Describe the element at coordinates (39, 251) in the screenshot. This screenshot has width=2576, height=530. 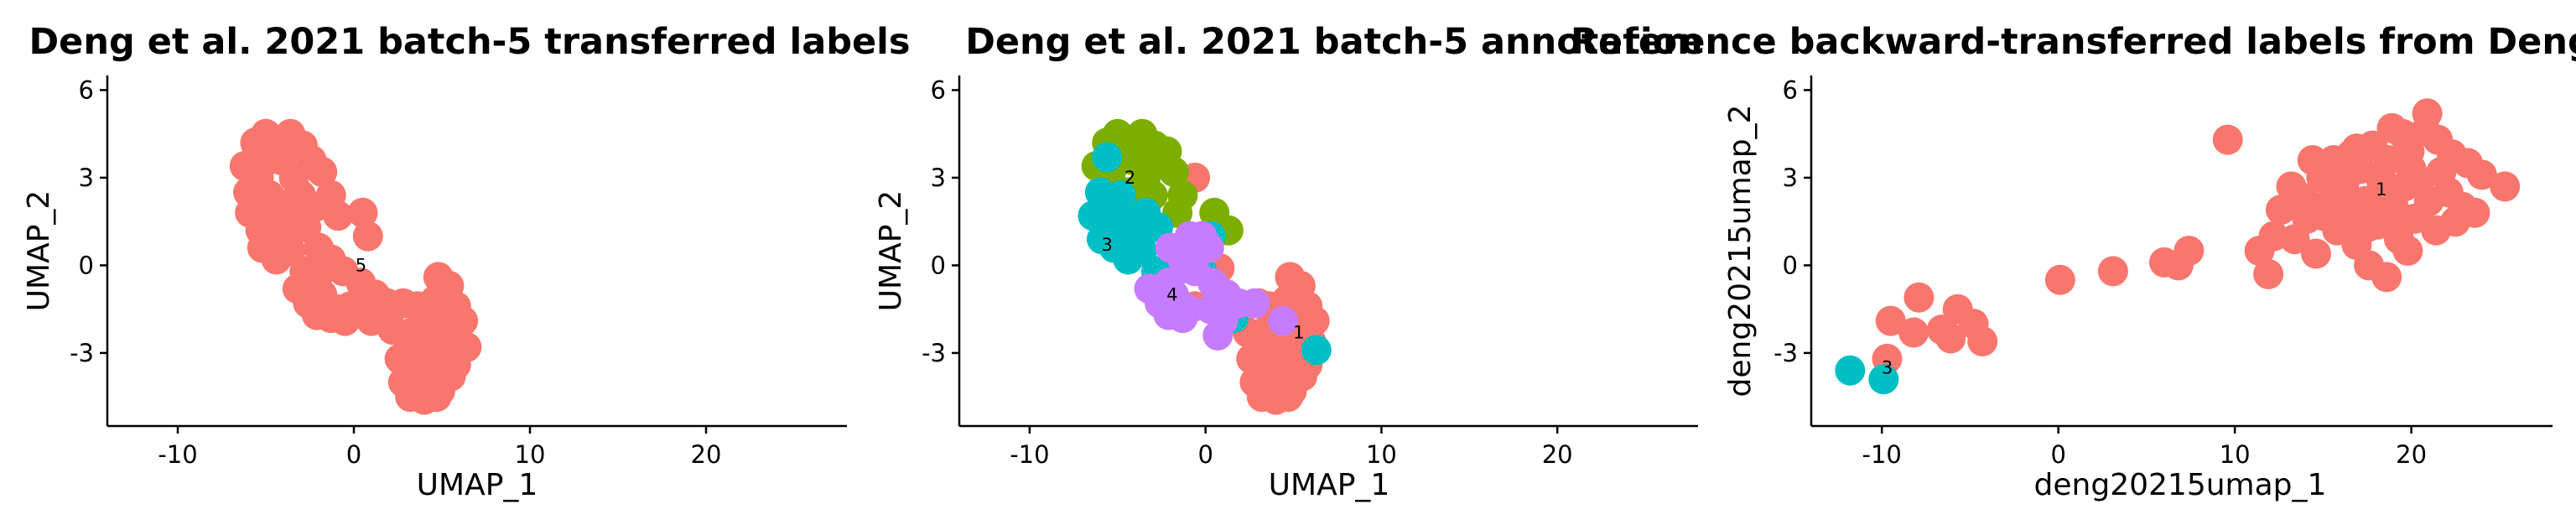
I see `panel-1-y-axis-title: UMAP_2` at that location.